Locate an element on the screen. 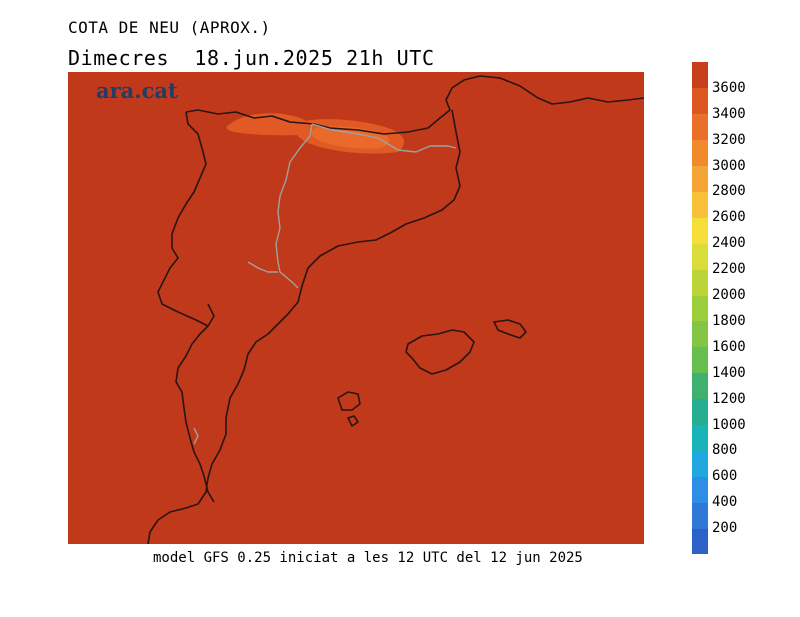 This screenshot has width=800, height=617. minorca-island is located at coordinates (510, 329).